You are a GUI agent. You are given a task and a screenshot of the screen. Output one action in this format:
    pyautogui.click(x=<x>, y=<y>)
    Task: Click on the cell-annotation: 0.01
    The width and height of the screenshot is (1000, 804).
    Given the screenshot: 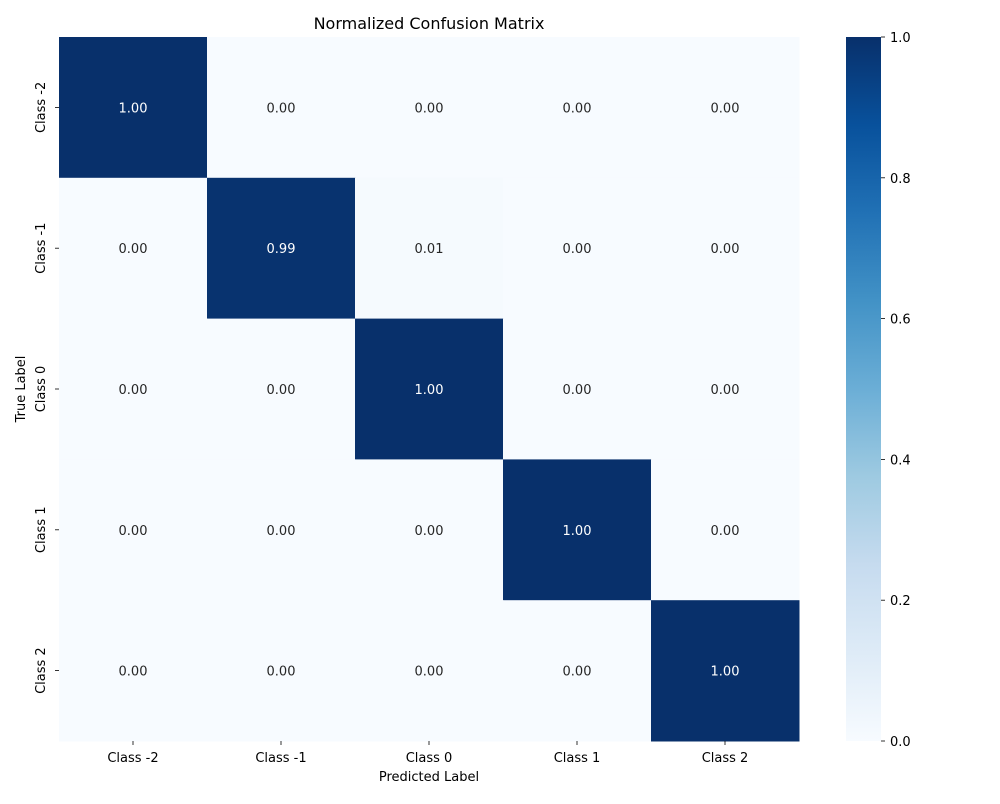 What is the action you would take?
    pyautogui.click(x=429, y=249)
    